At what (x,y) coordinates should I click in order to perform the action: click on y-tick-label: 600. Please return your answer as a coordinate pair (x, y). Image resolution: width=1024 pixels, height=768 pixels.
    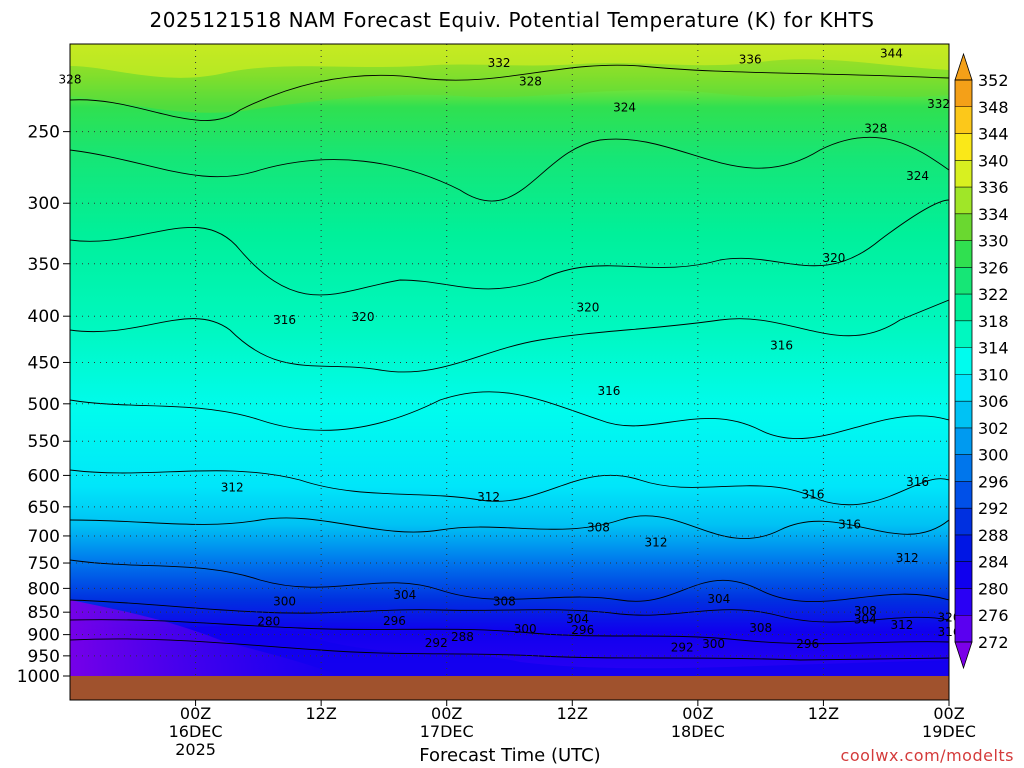
    Looking at the image, I should click on (44, 476).